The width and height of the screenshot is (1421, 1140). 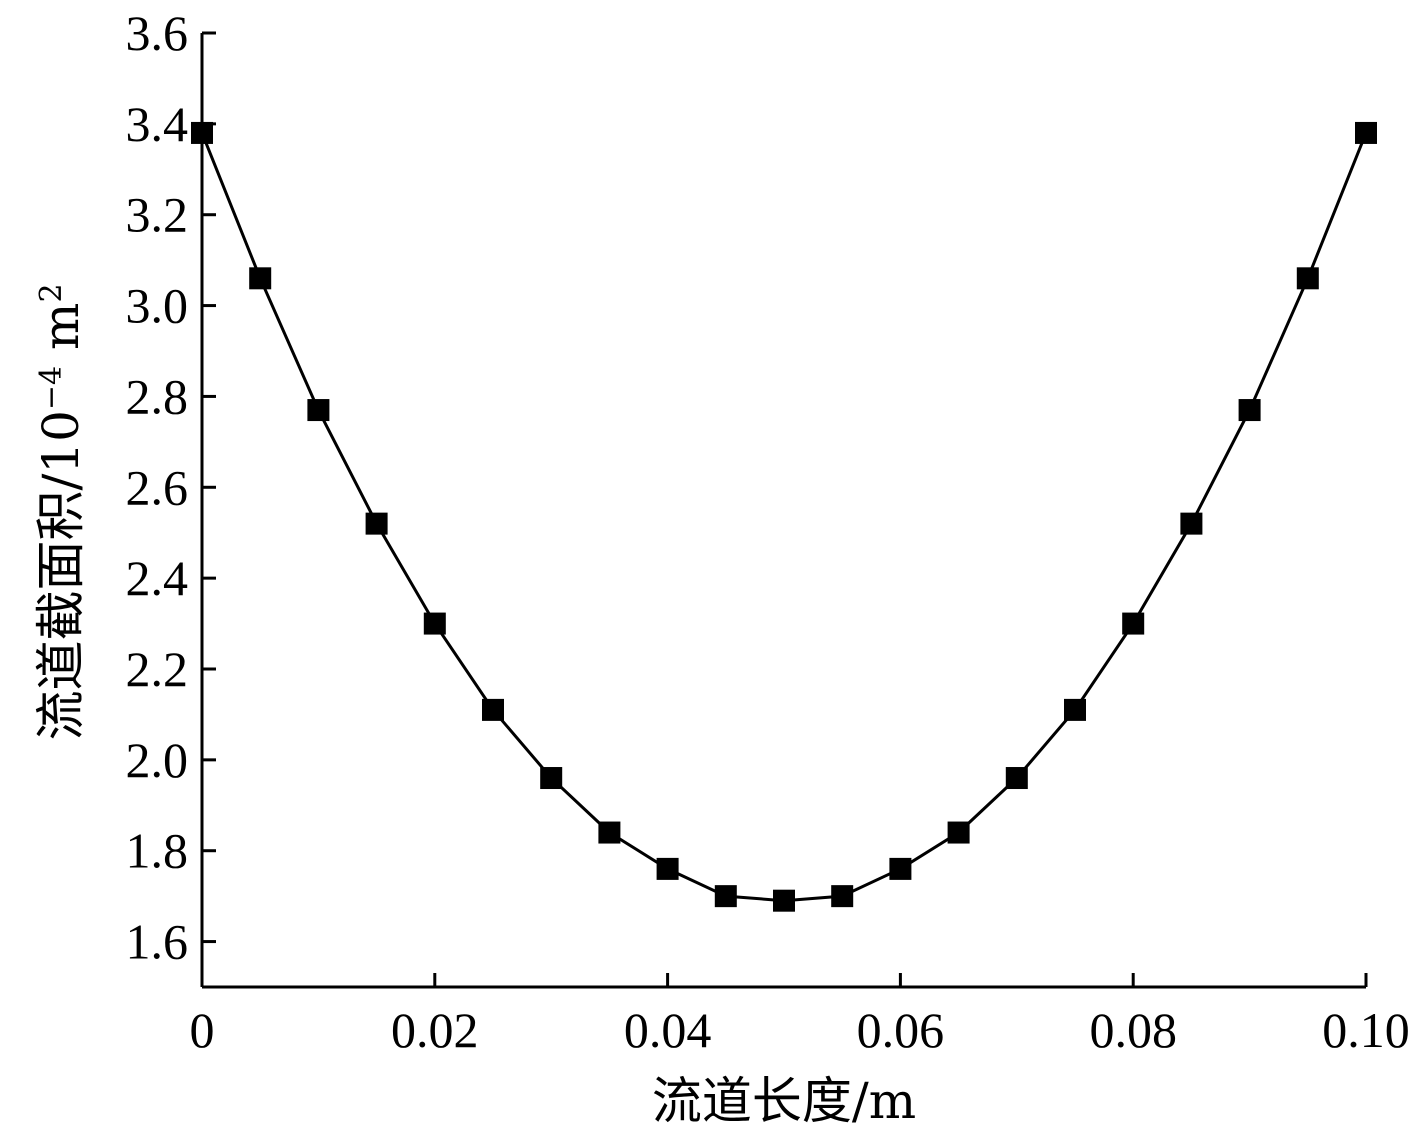 What do you see at coordinates (61, 511) in the screenshot?
I see `y-axis-title: 流道截面积/10−4 m2` at bounding box center [61, 511].